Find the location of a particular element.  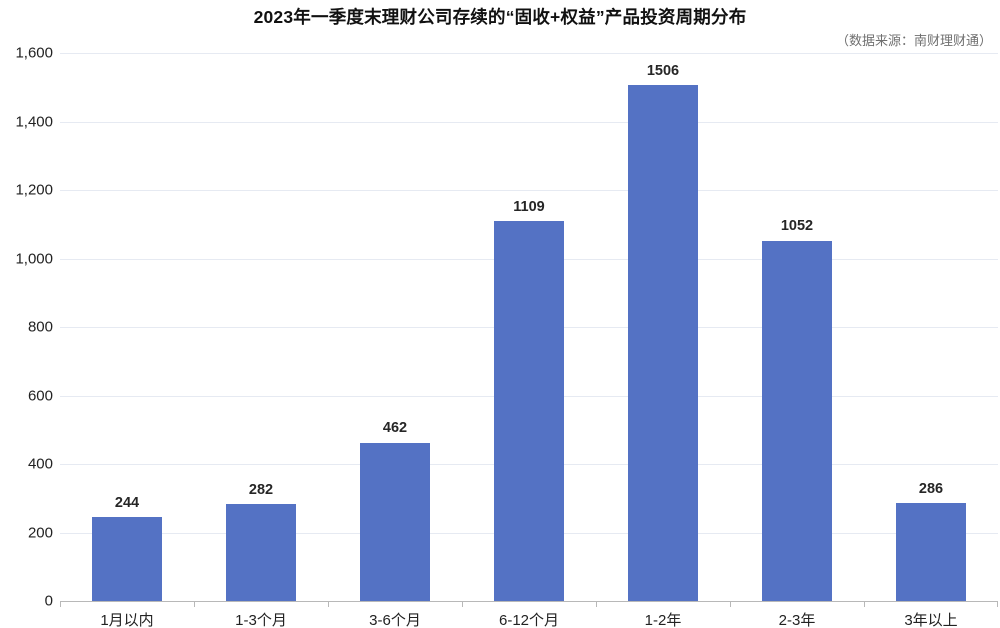

y-tick-label: 1,200 is located at coordinates (34, 190).